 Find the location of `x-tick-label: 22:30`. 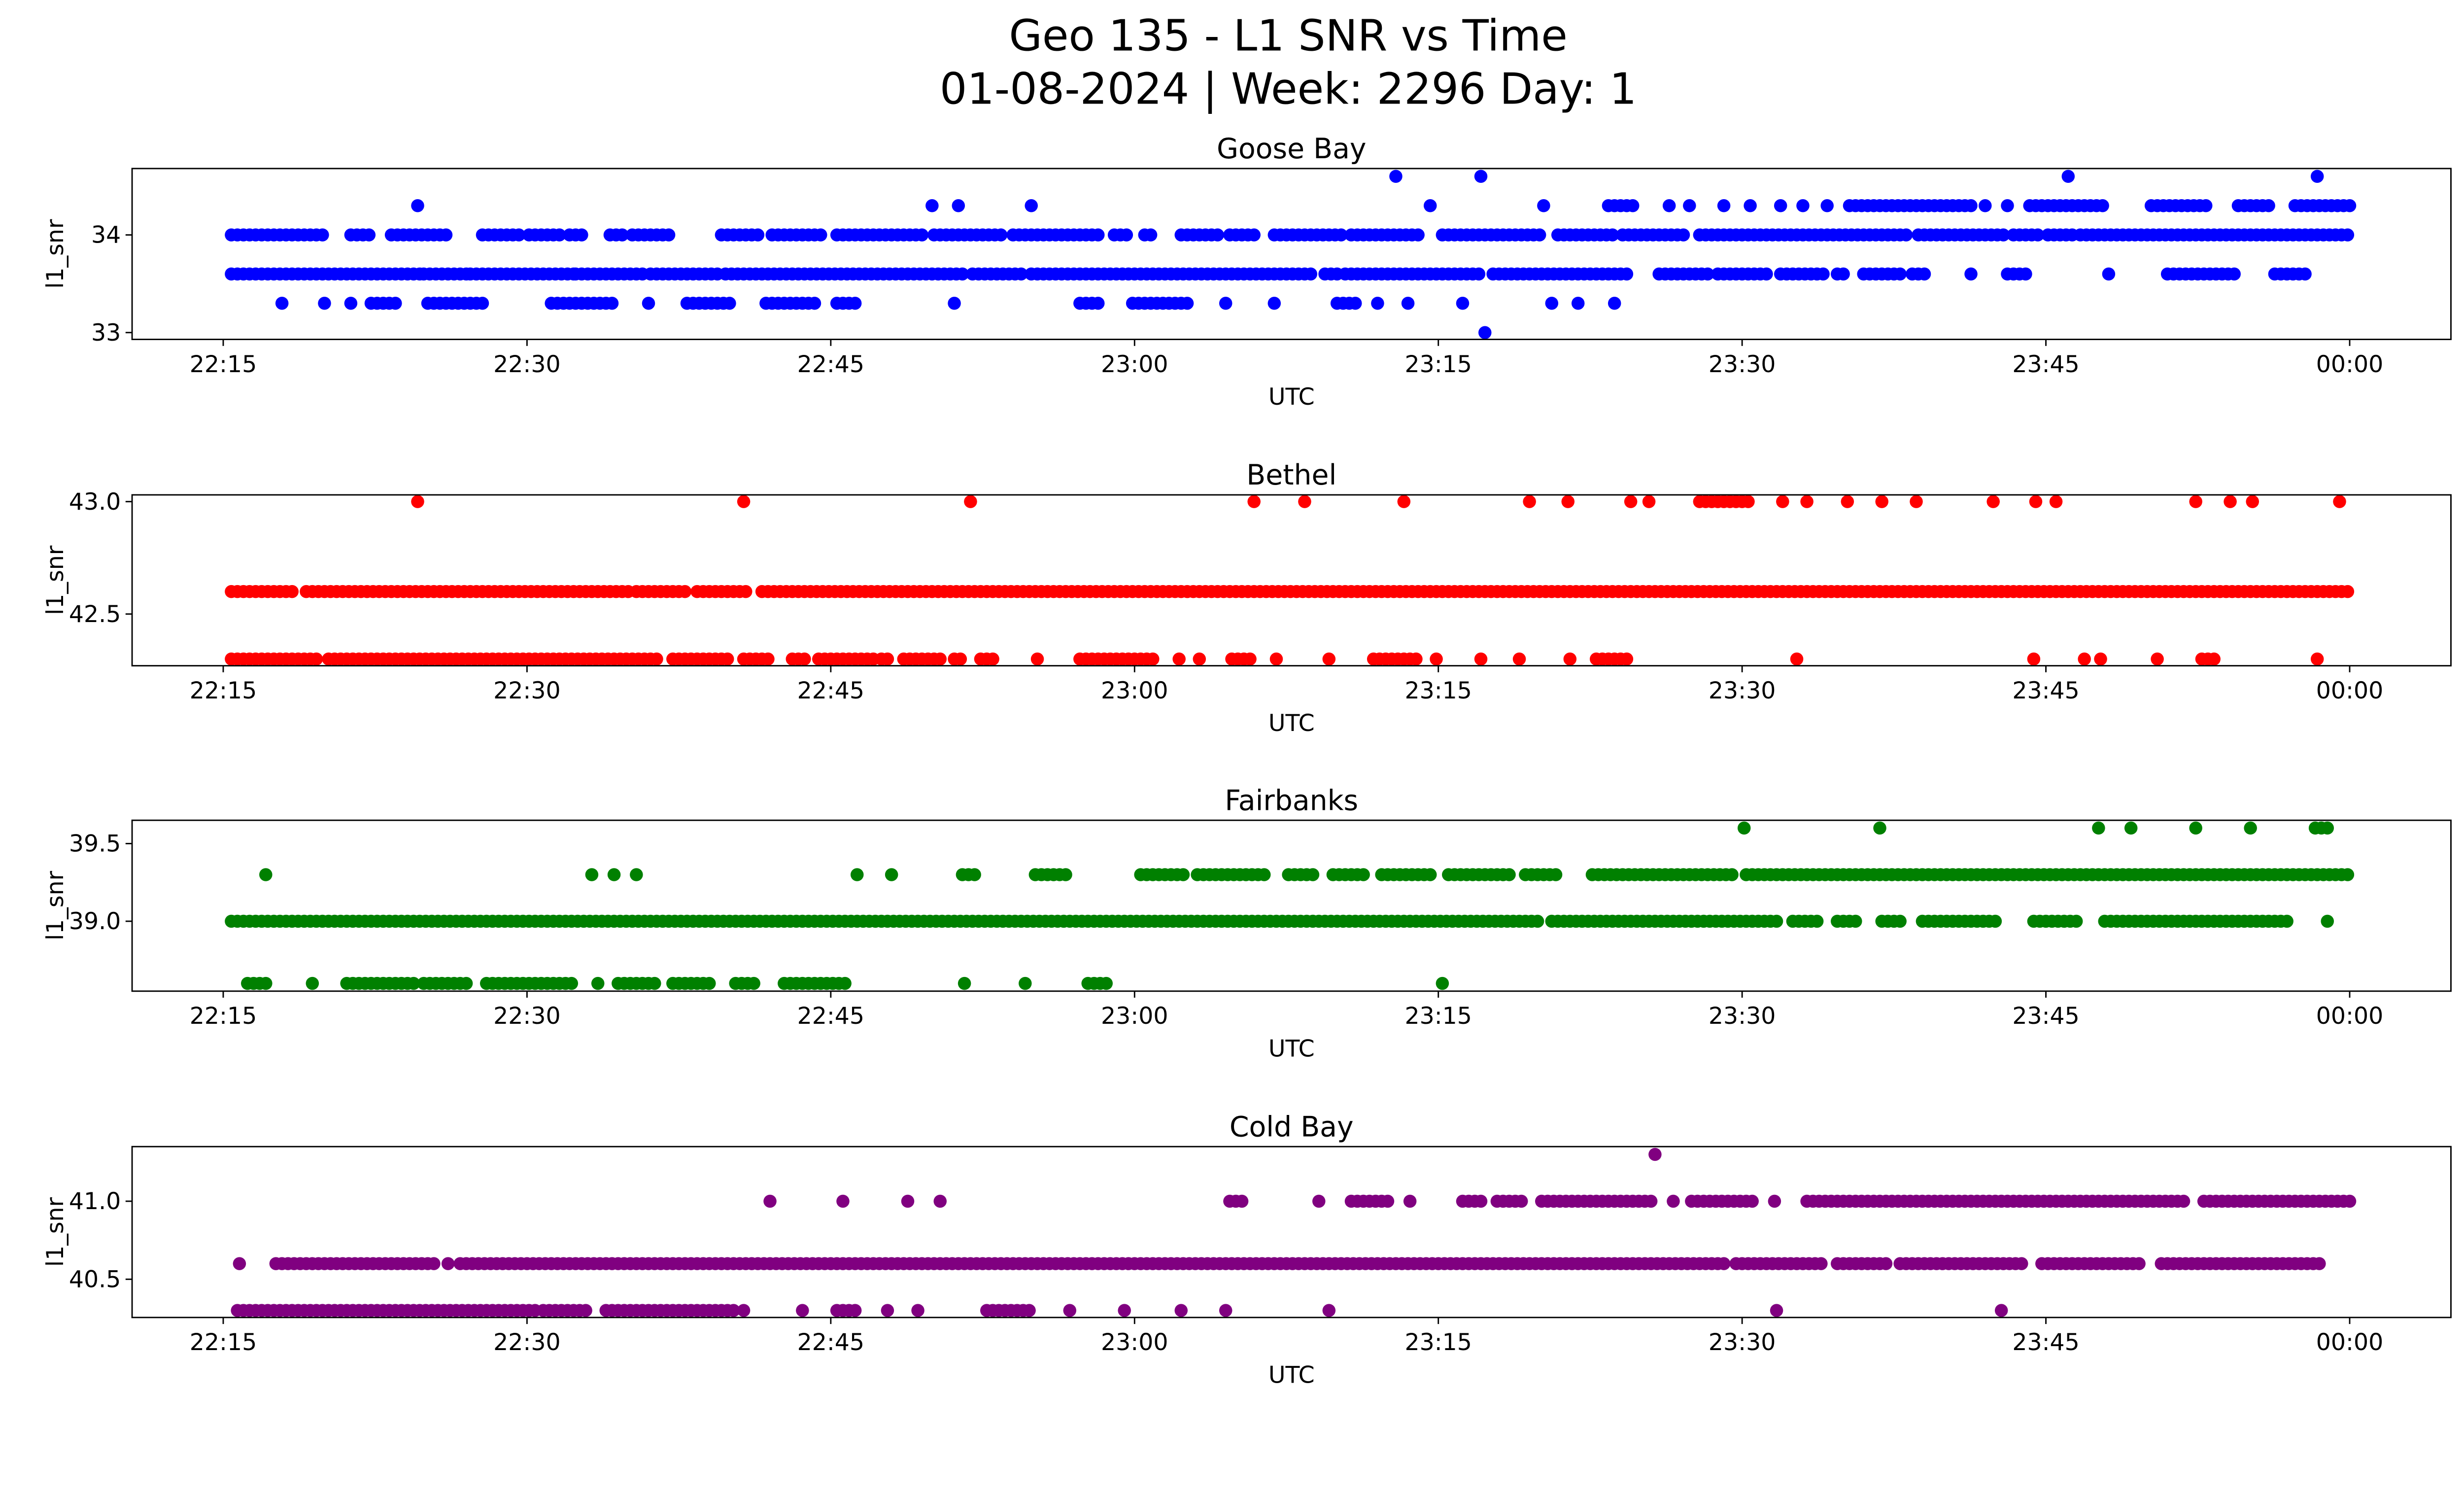

x-tick-label: 22:30 is located at coordinates (526, 364).